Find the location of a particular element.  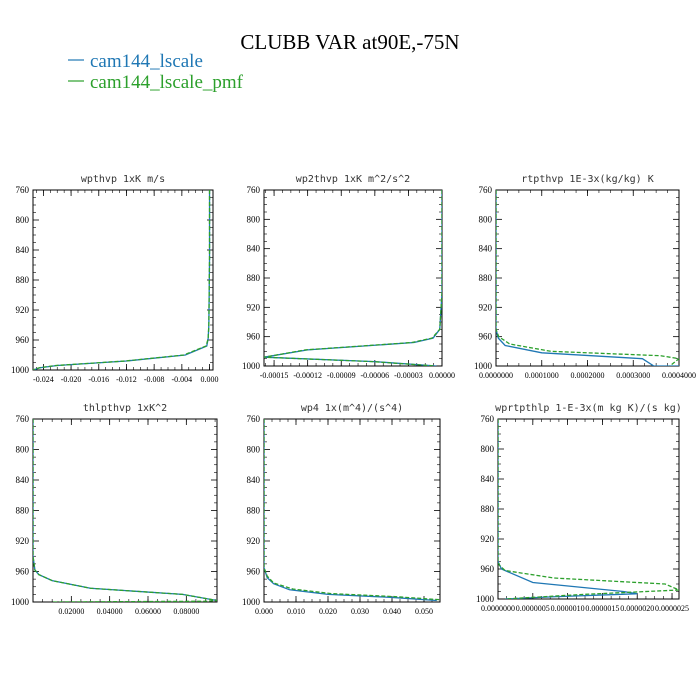

ytick-label-5-2: 840 is located at coordinates (488, 479).